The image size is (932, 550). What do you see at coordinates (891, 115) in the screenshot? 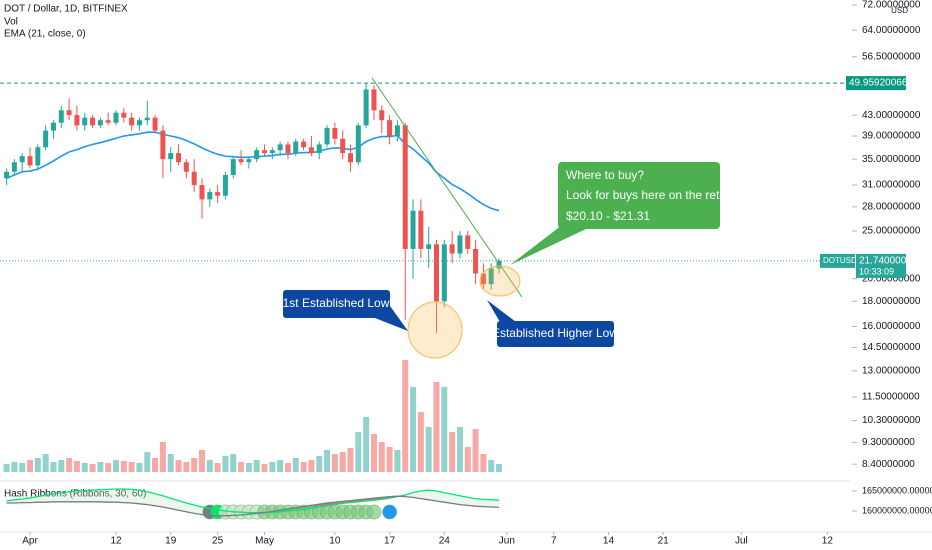
I see `y-tick-label: 43.00000000` at bounding box center [891, 115].